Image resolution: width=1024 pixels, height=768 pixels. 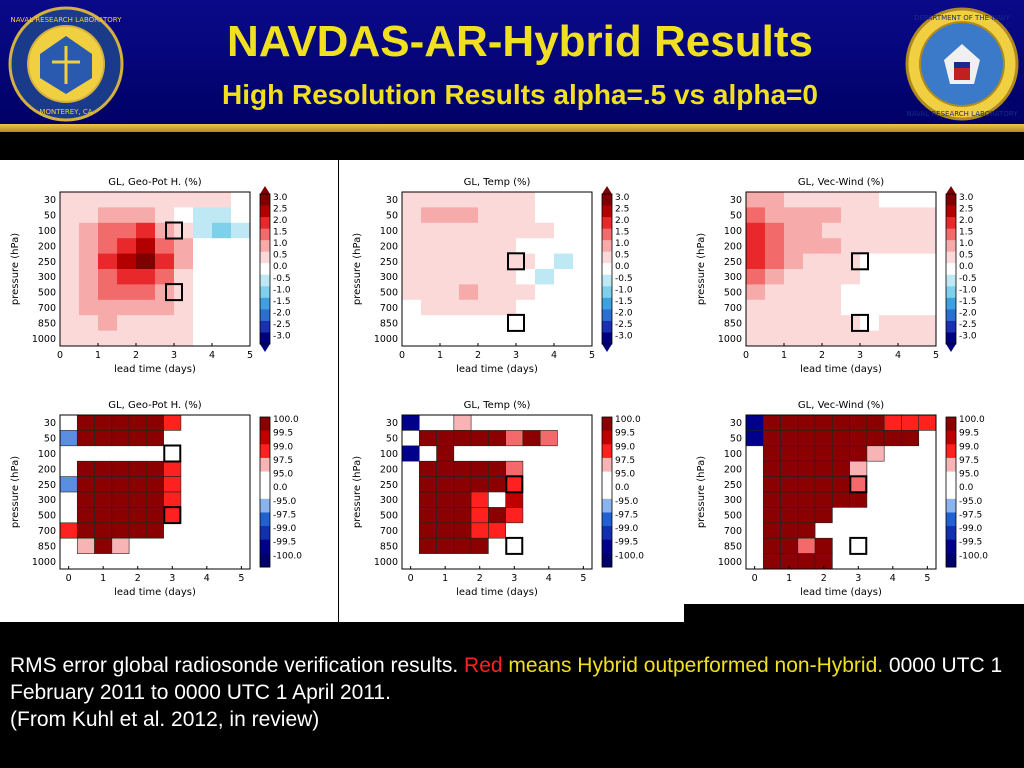 What do you see at coordinates (622, 210) in the screenshot?
I see `colorbar-label: 2.5` at bounding box center [622, 210].